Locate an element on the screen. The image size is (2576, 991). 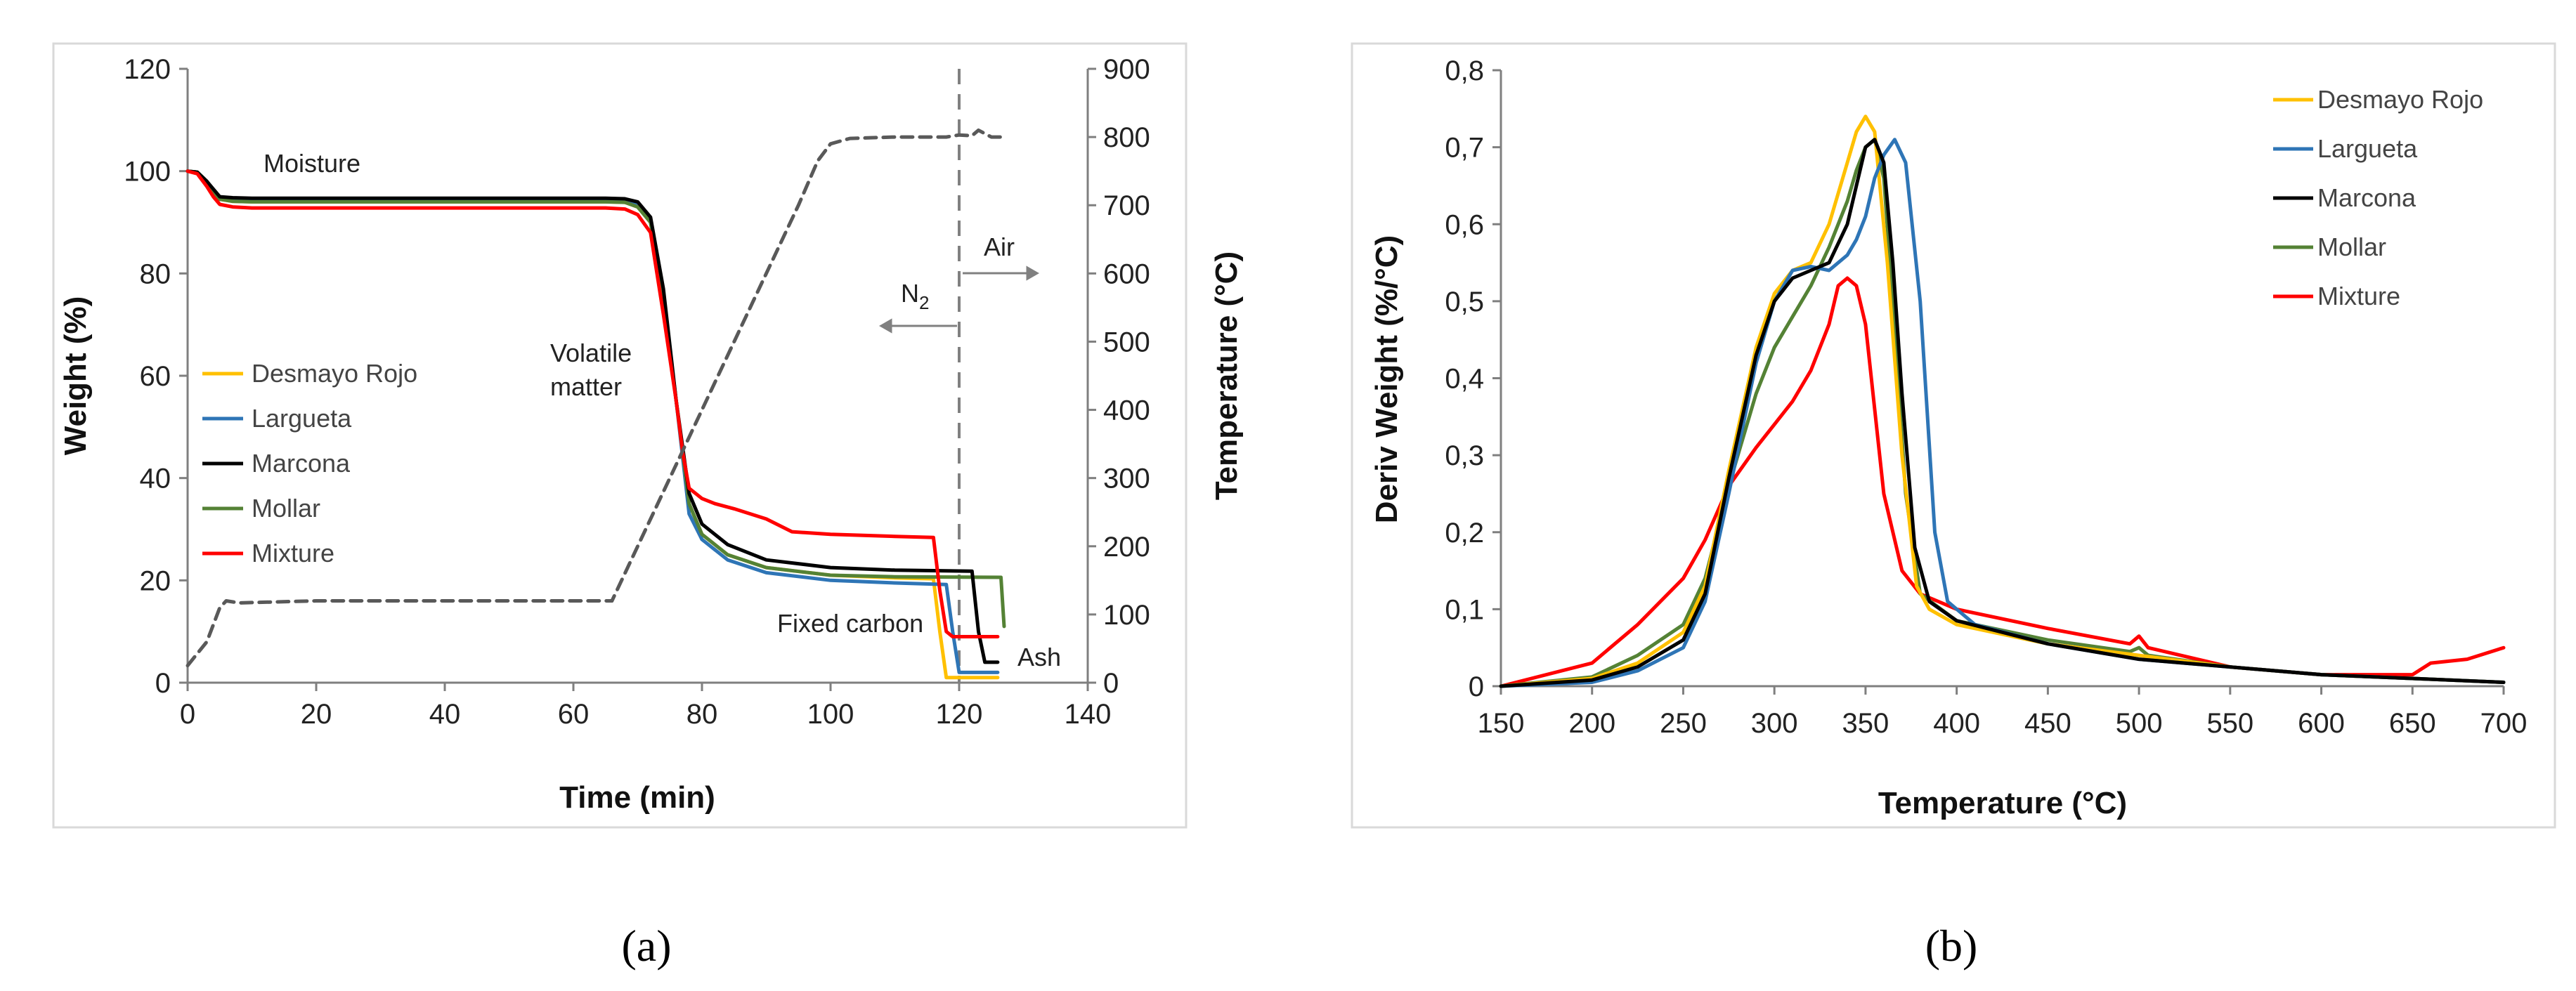
a-legend-label-marcona: Marcona is located at coordinates (301, 463).